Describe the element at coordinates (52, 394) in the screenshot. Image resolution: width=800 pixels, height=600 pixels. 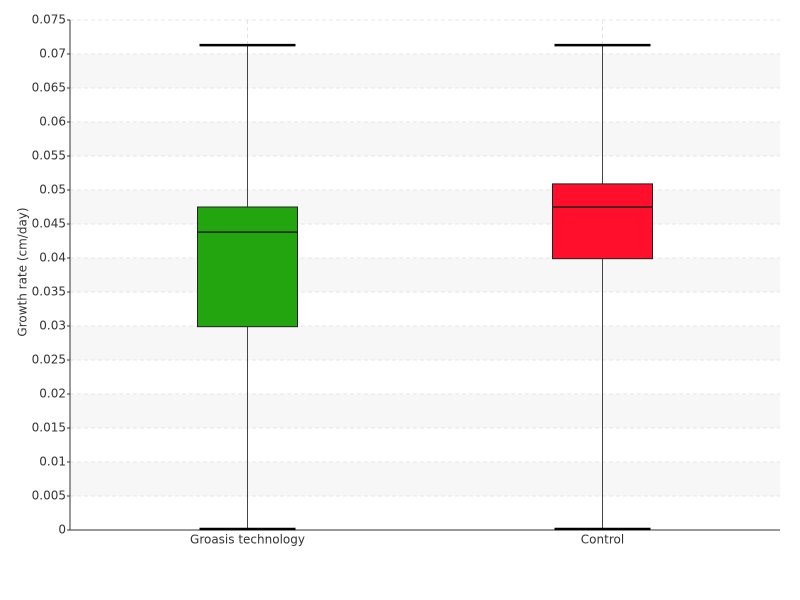
I see `y-tick-label: 0.02` at that location.